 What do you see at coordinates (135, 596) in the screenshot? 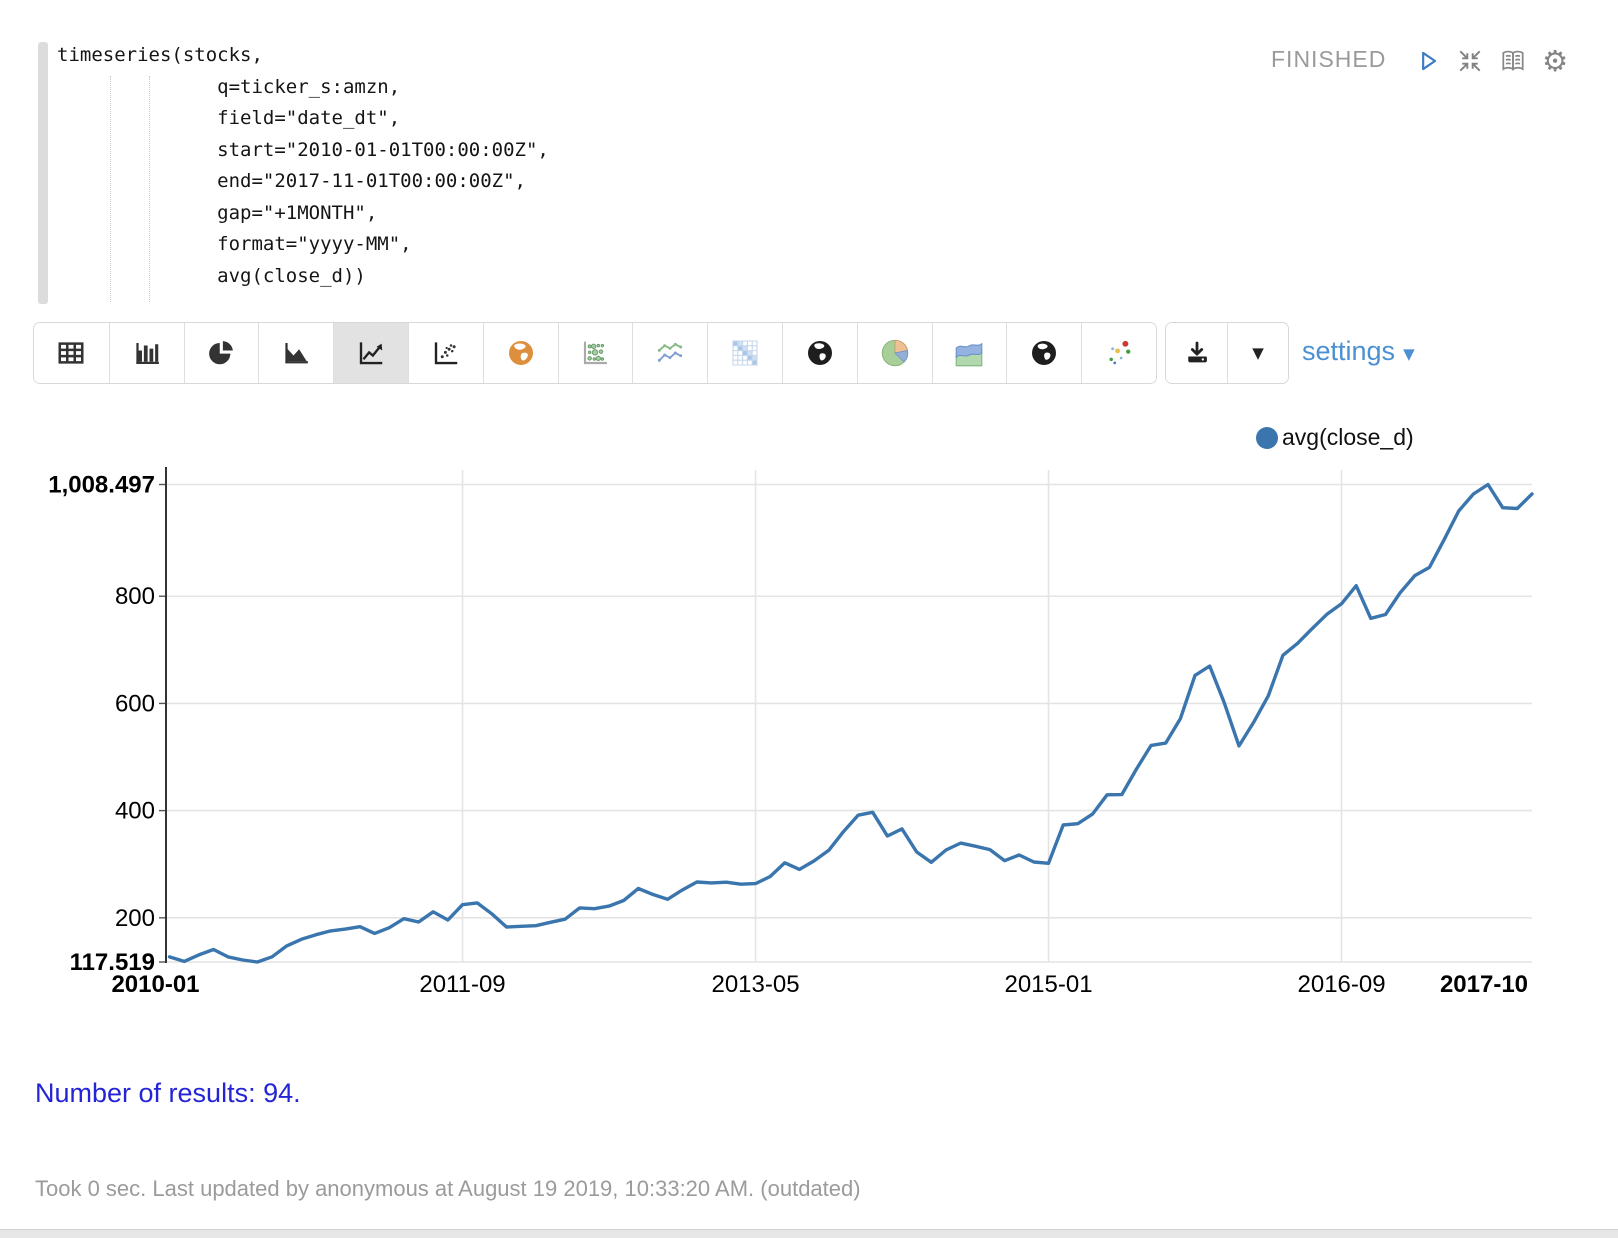
I see `svg-text: 800` at bounding box center [135, 596].